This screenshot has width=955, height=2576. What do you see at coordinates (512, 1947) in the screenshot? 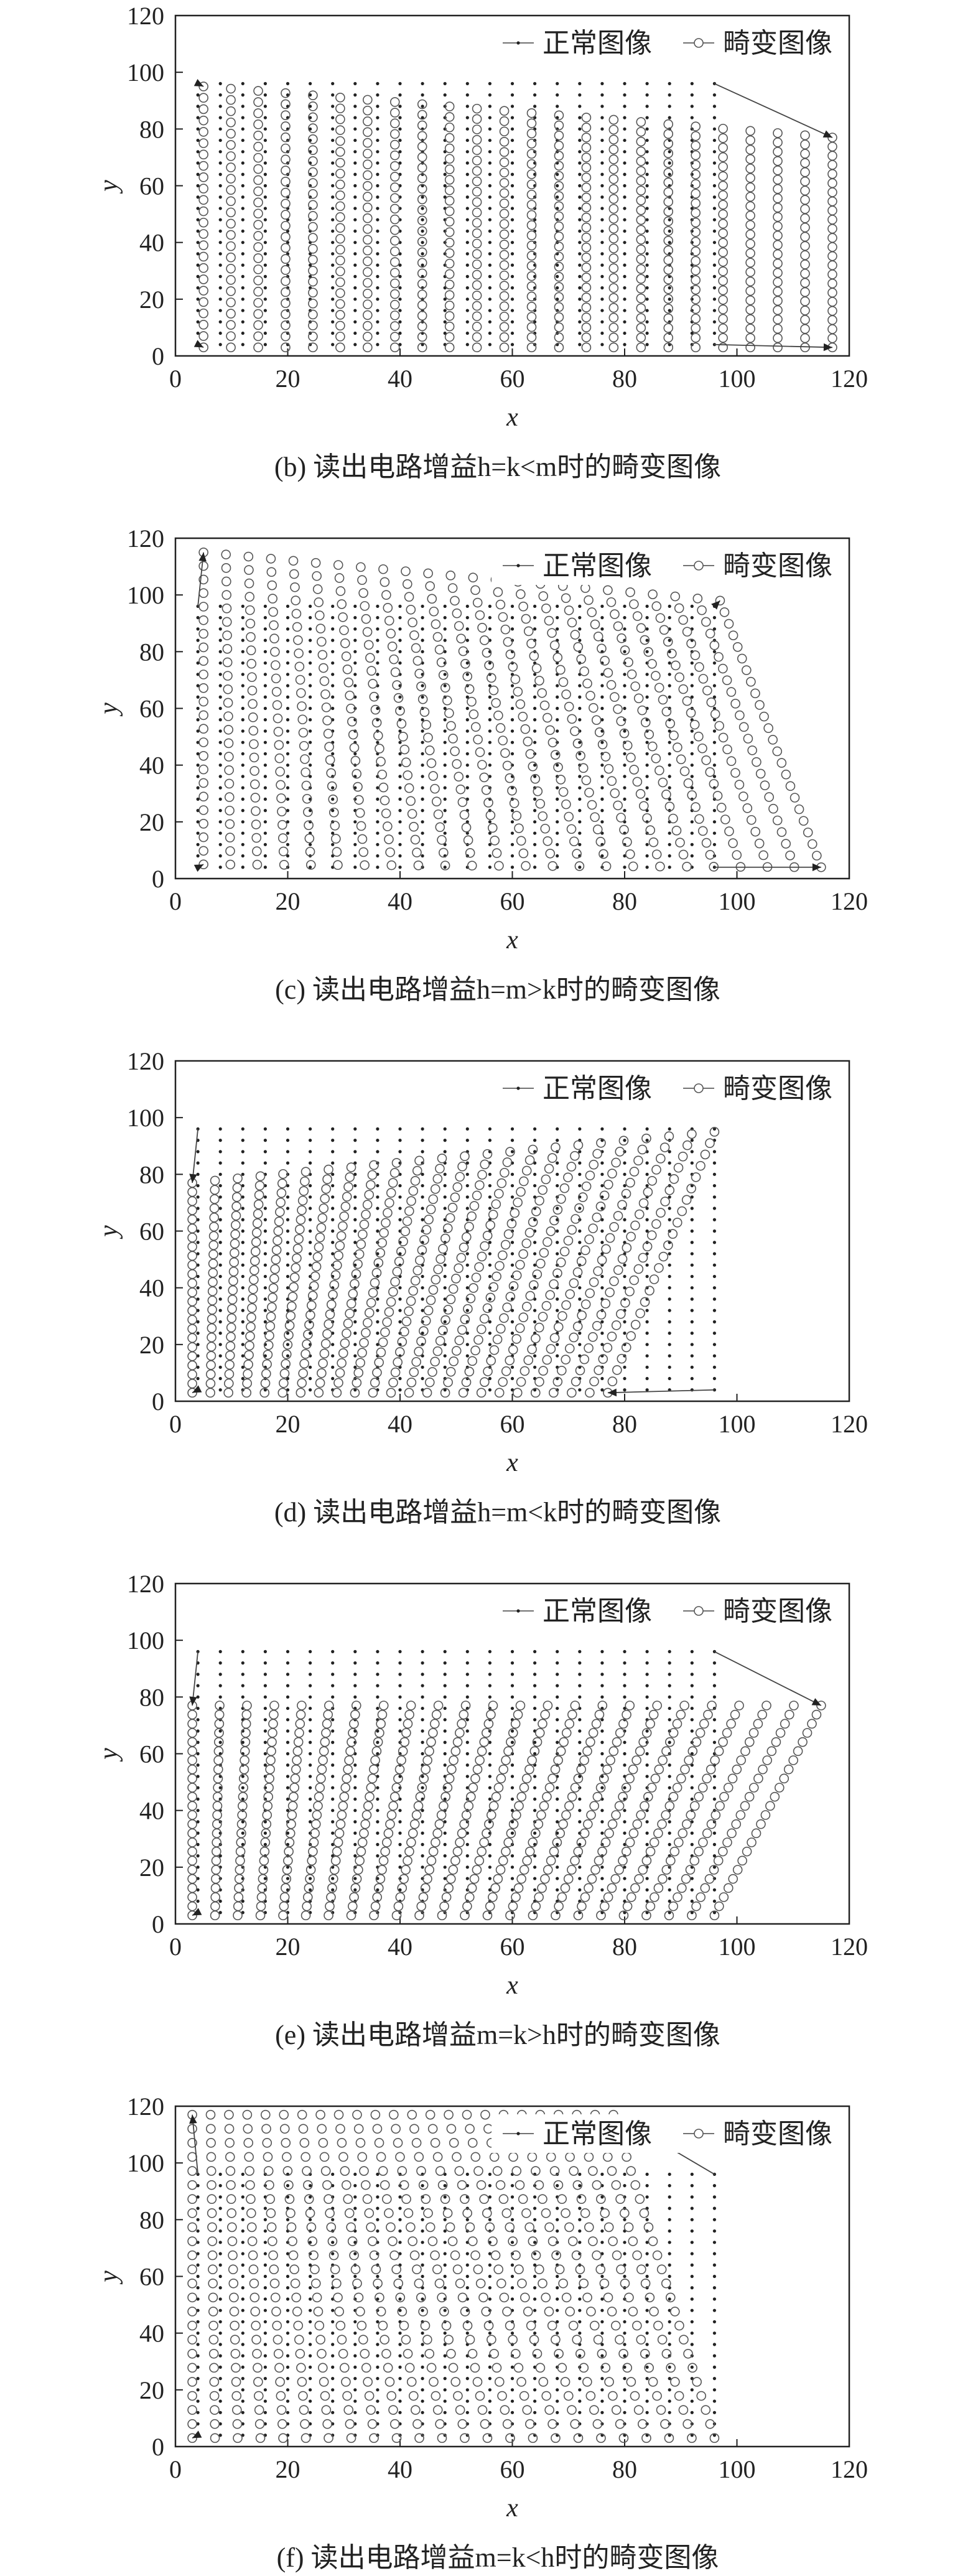
I see `x-tick-label: 60` at bounding box center [512, 1947].